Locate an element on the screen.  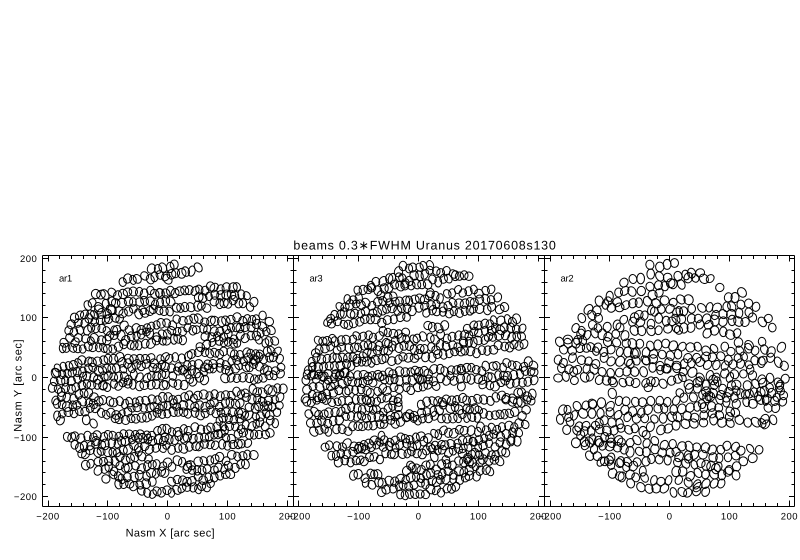
svg-text: ar3 is located at coordinates (316, 279).